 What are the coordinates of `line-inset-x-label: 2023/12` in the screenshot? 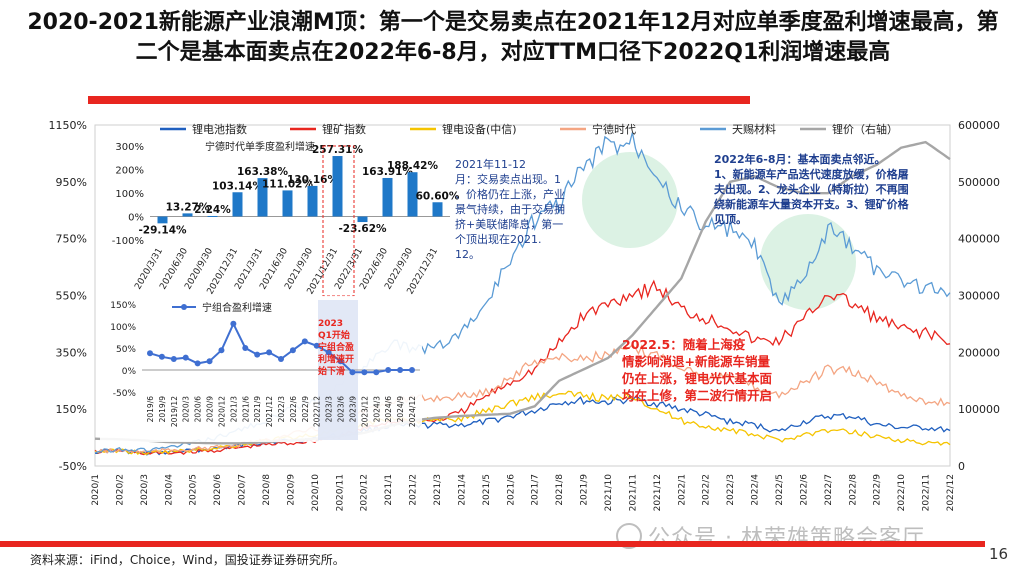 It's located at (364, 411).